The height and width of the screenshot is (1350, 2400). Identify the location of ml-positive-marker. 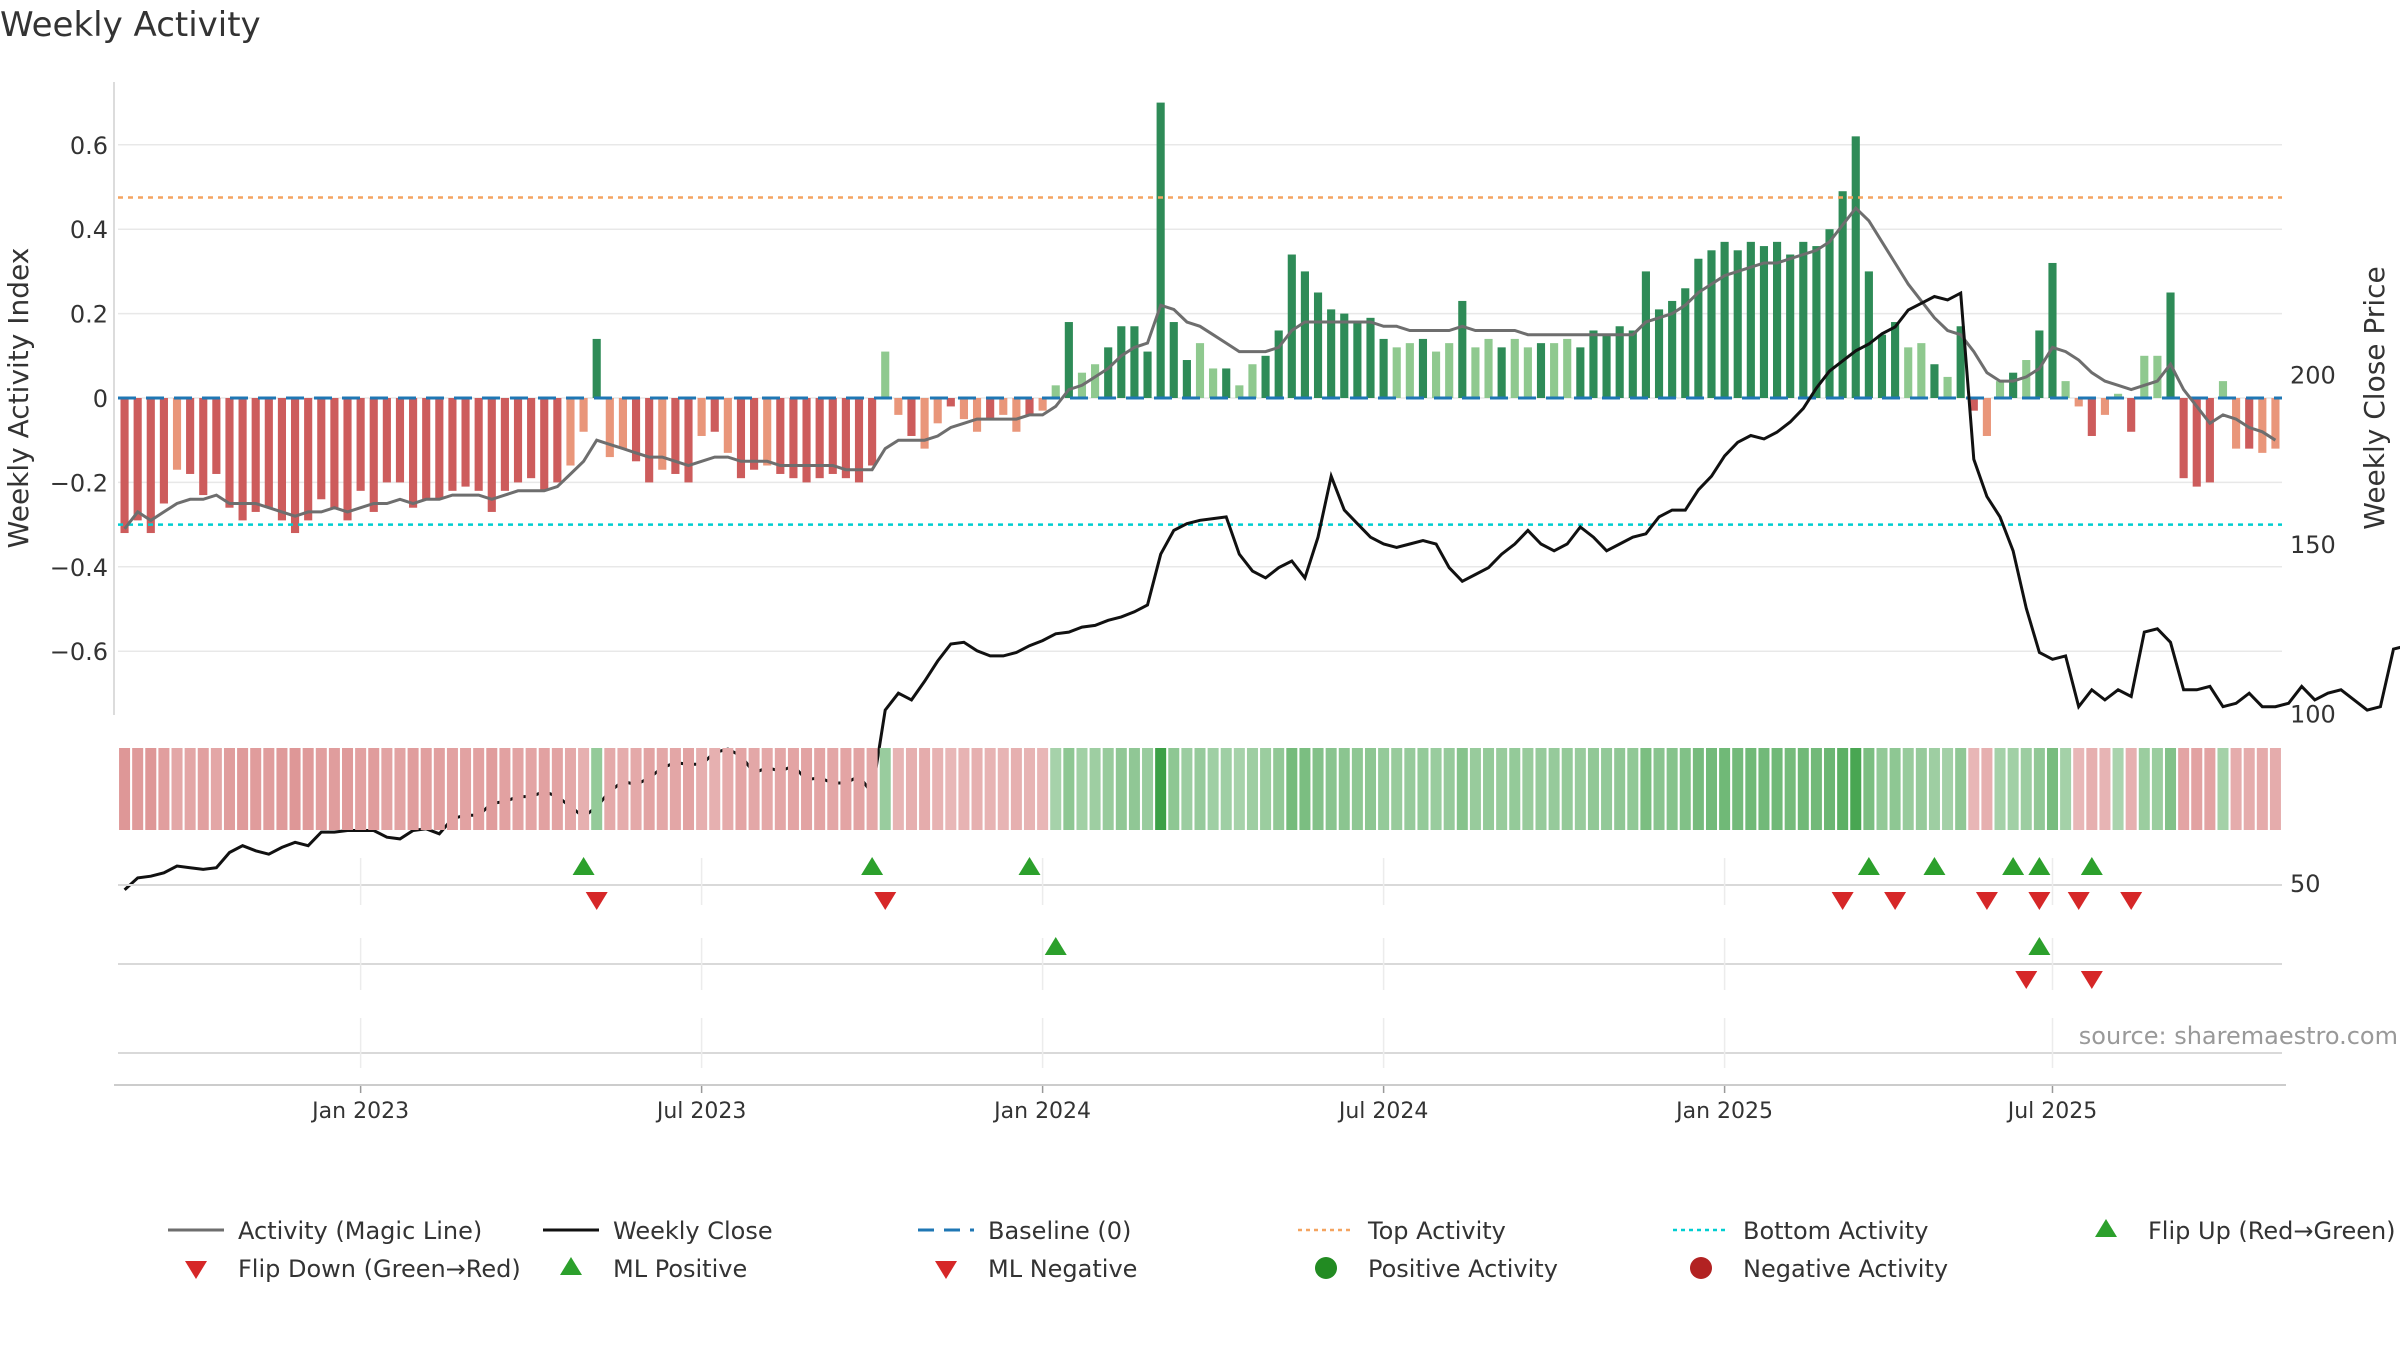
(2039, 946).